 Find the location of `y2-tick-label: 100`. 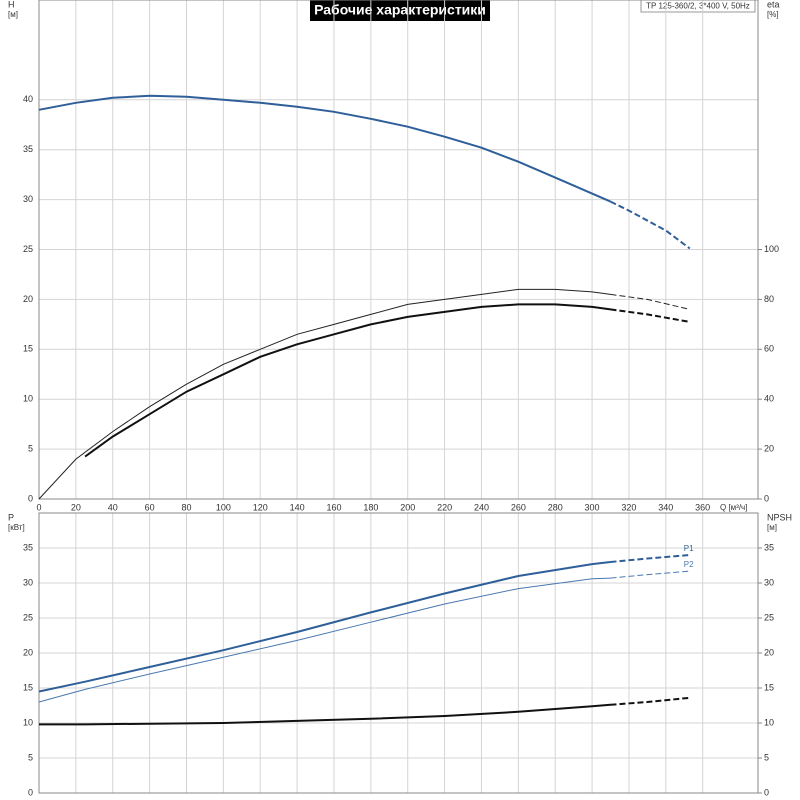

y2-tick-label: 100 is located at coordinates (771, 249).